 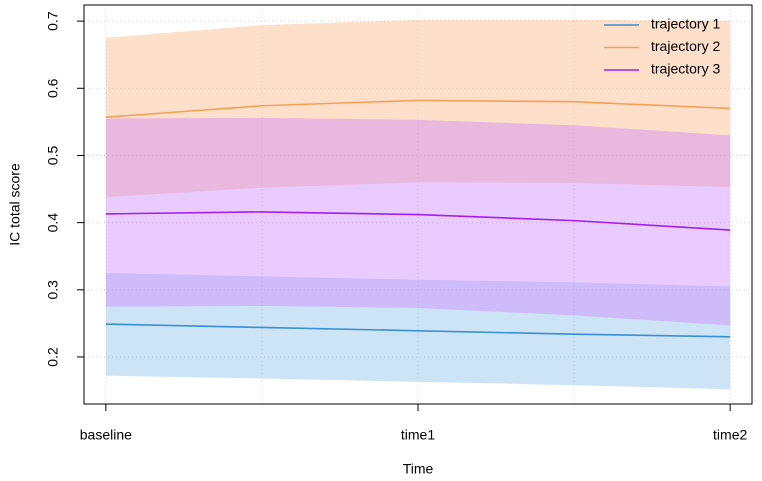 What do you see at coordinates (53, 357) in the screenshot?
I see `y-tick-label: 0.2` at bounding box center [53, 357].